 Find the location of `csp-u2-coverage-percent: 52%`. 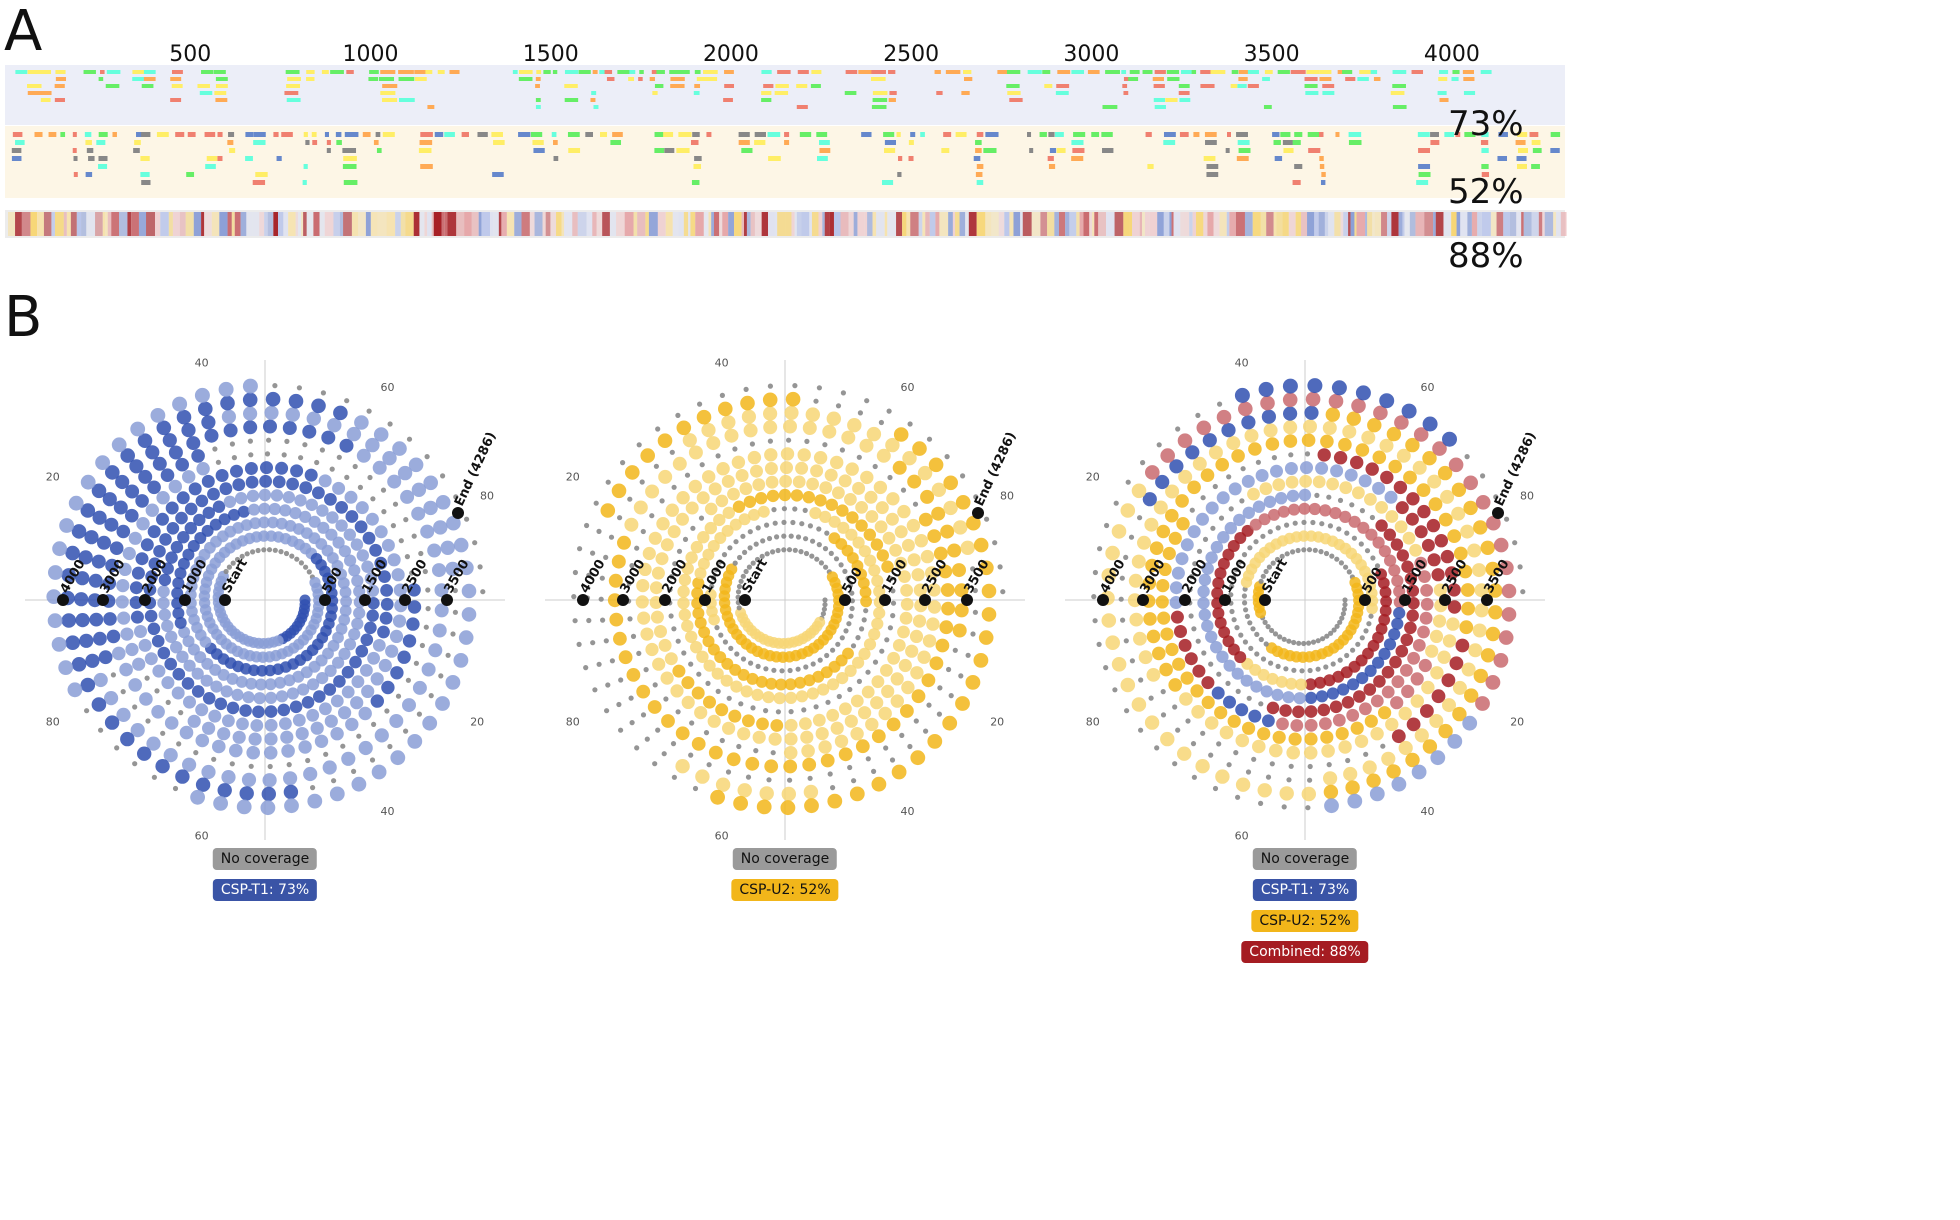

csp-u2-coverage-percent: 52% is located at coordinates (1486, 192).